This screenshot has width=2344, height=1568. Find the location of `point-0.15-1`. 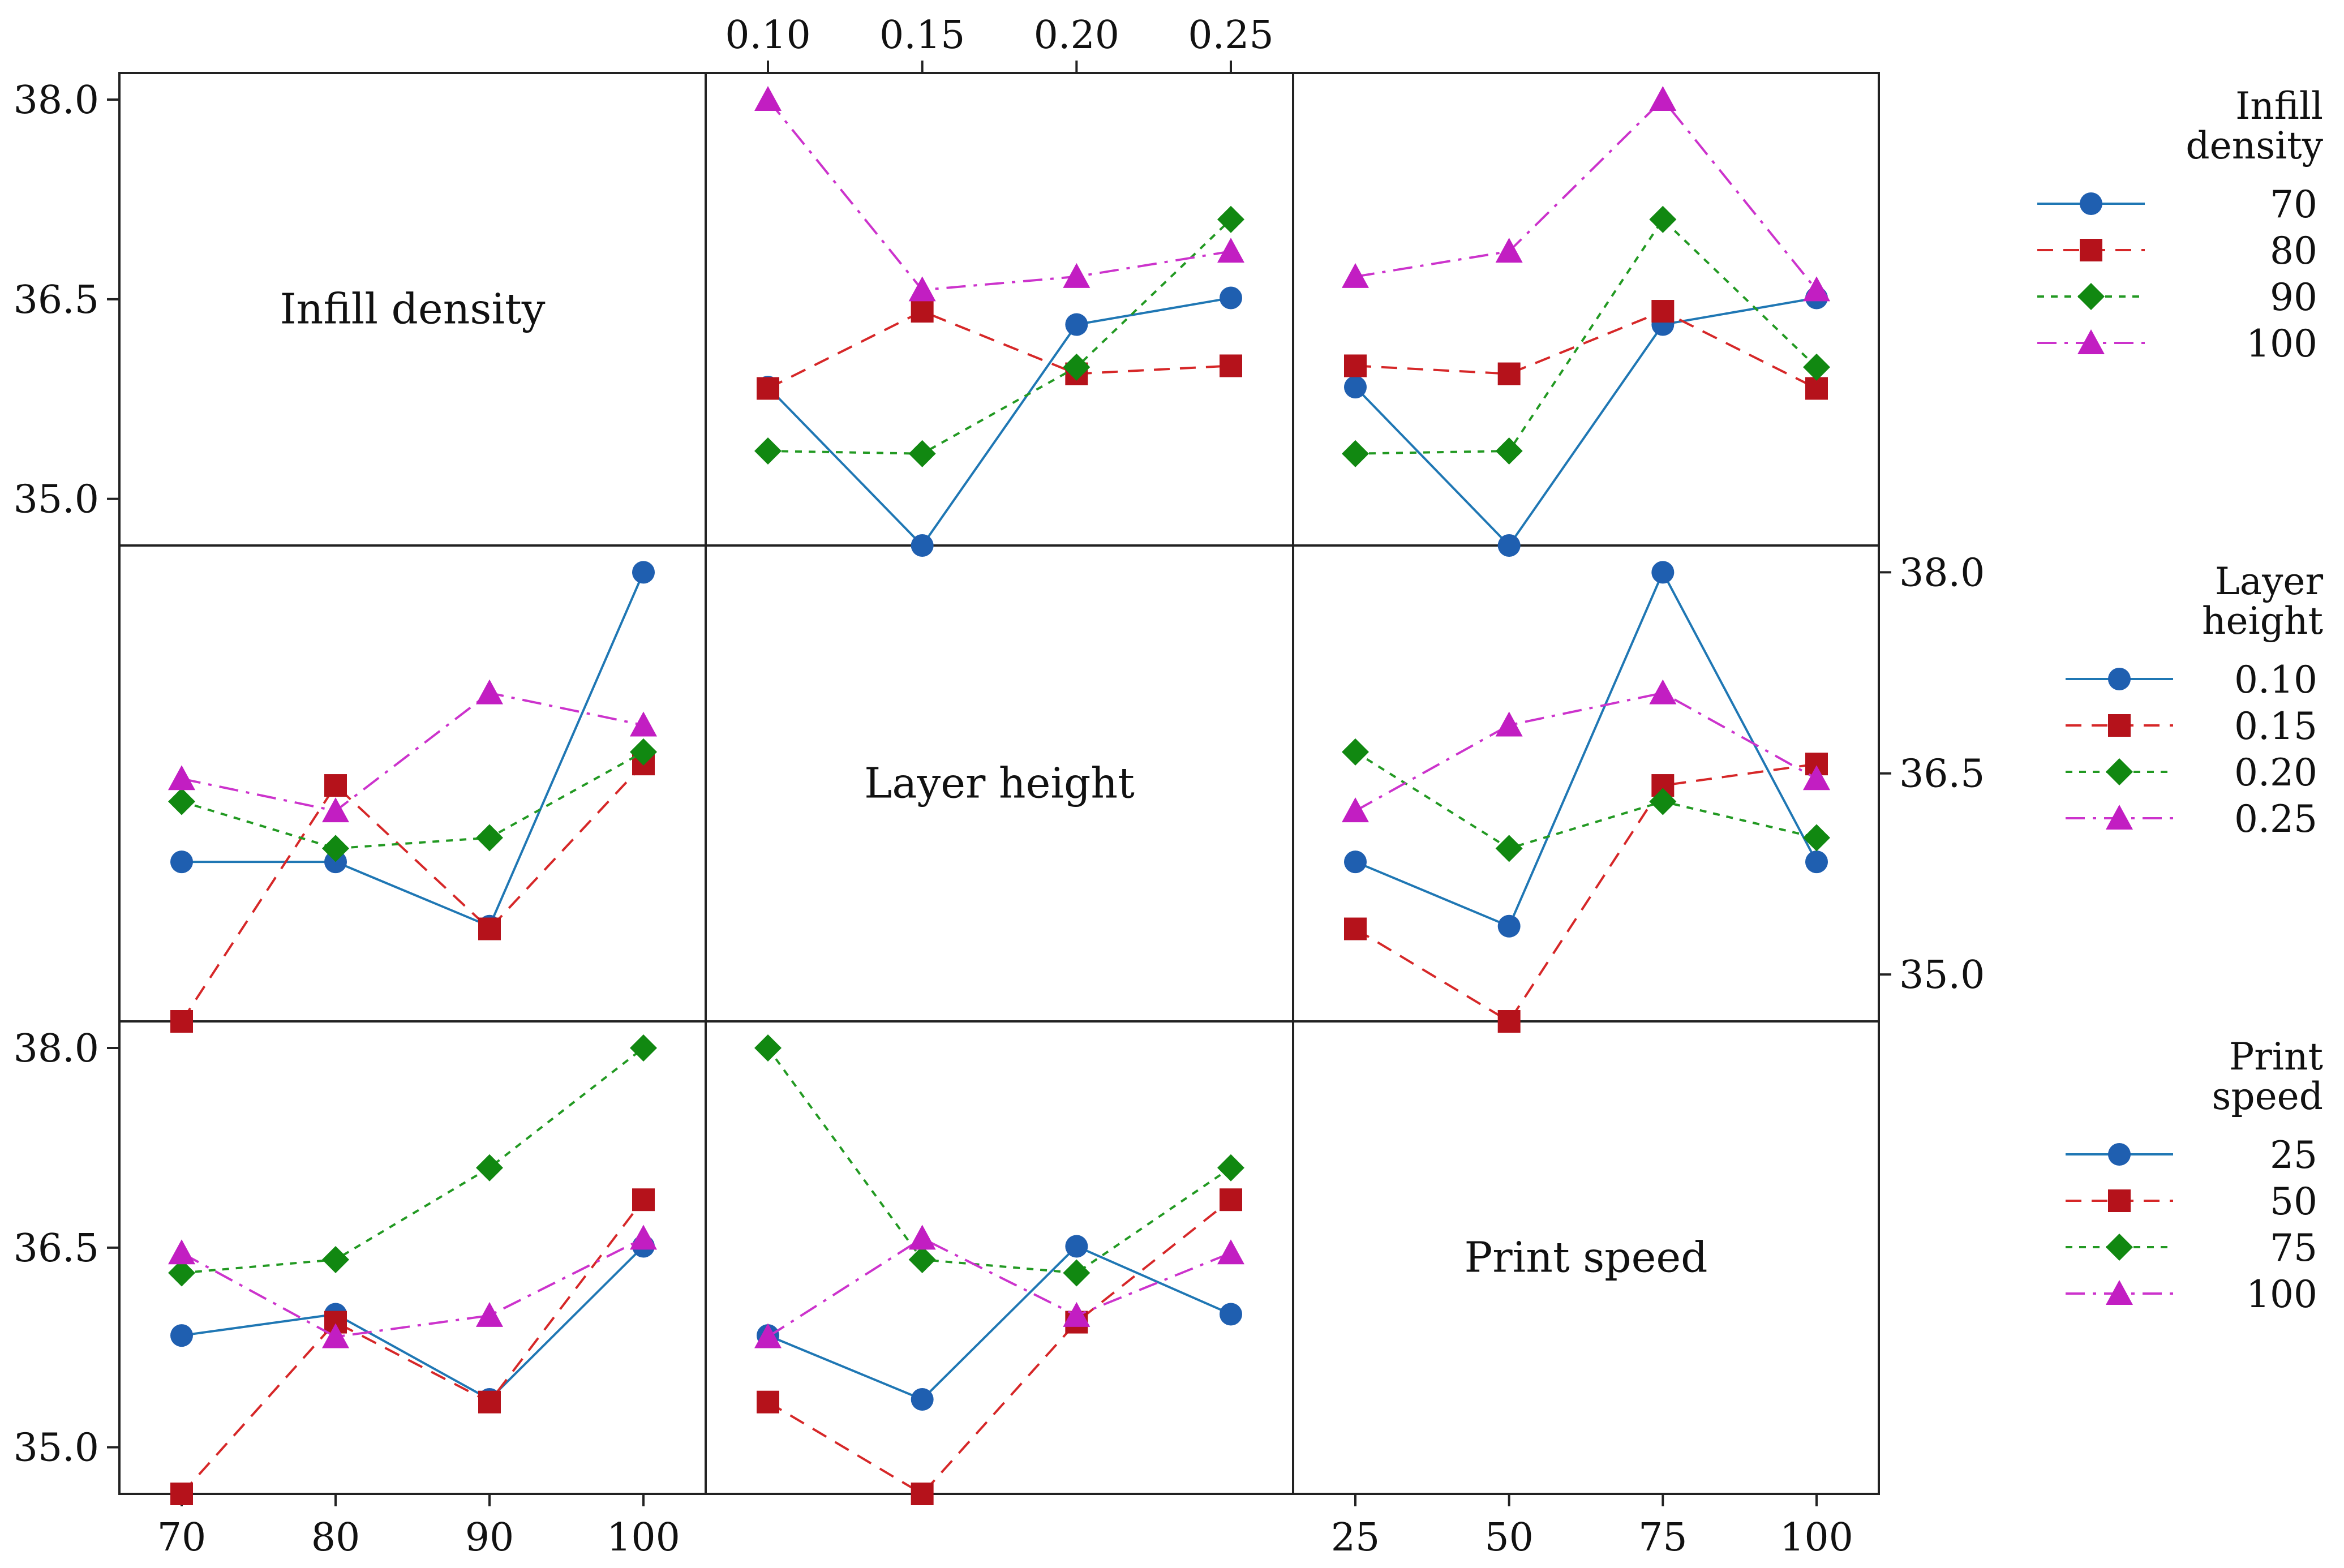

point-0.15-1 is located at coordinates (335, 786).